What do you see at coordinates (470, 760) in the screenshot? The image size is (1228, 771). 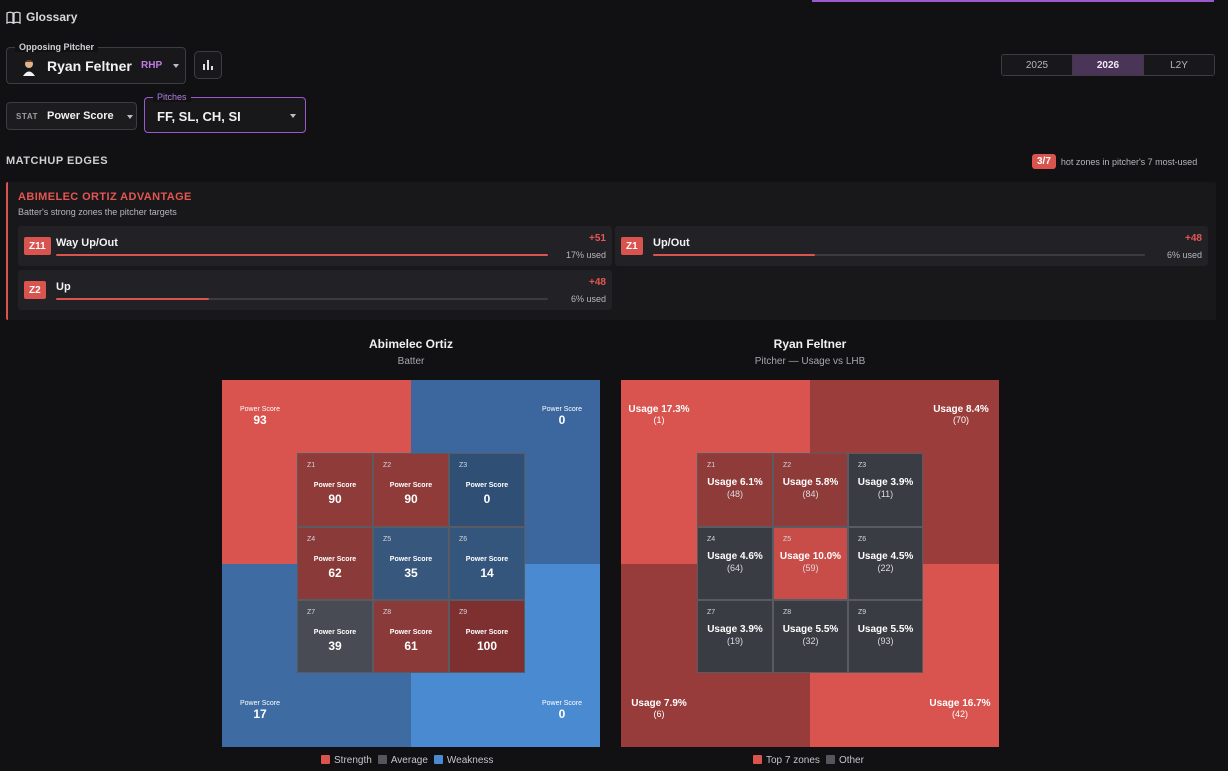 I see `legend-label: Weakness` at bounding box center [470, 760].